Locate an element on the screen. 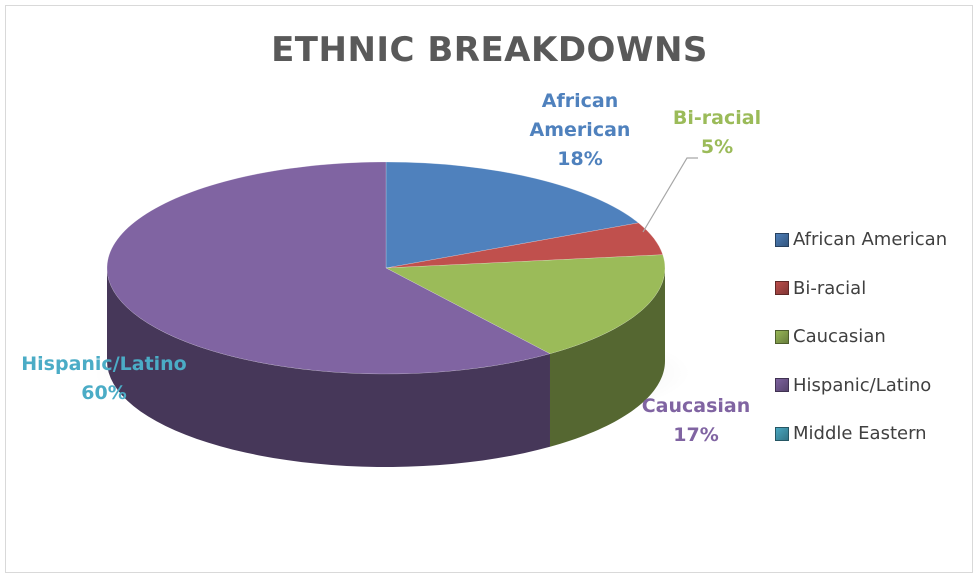  pie-slice-african-american is located at coordinates (512, 215).